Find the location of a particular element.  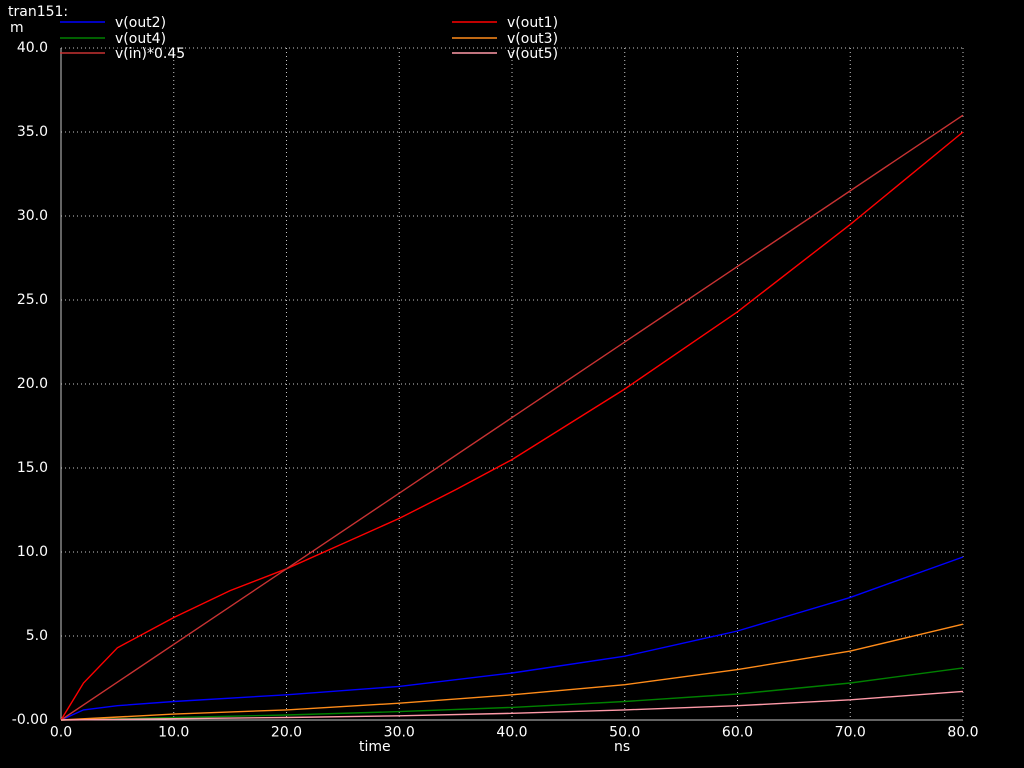

y-tick-label: 25.0 is located at coordinates (32, 300).